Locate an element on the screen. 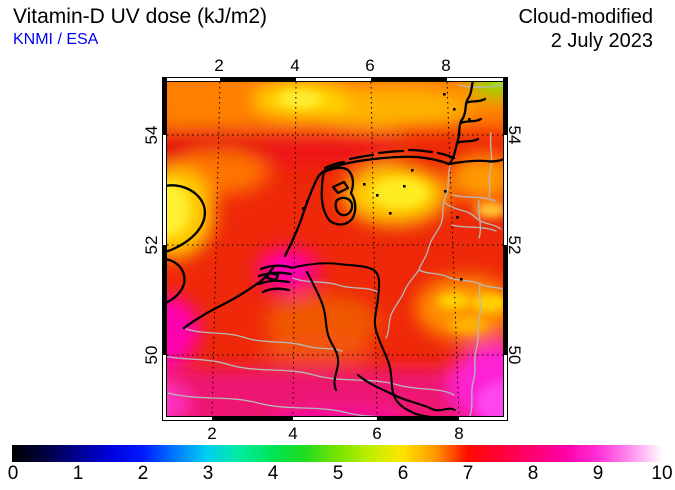  colorbar-label: 2 is located at coordinates (143, 473).